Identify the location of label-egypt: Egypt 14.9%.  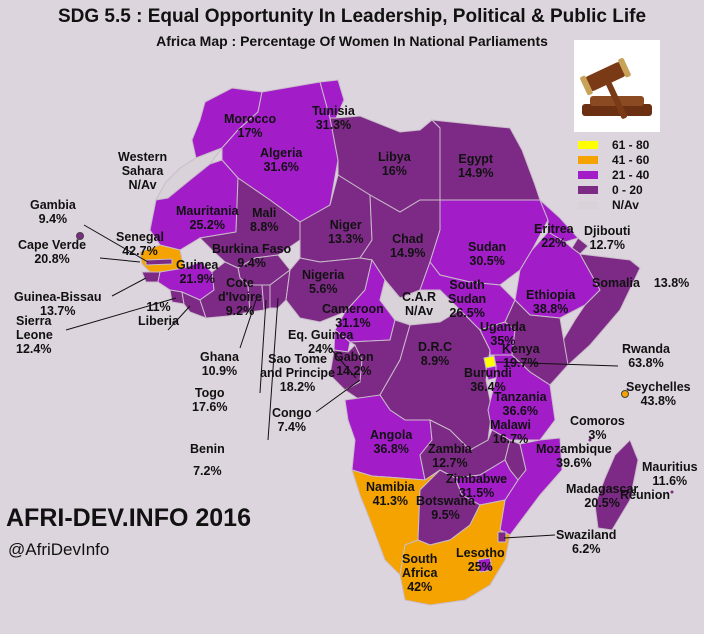
(476, 166).